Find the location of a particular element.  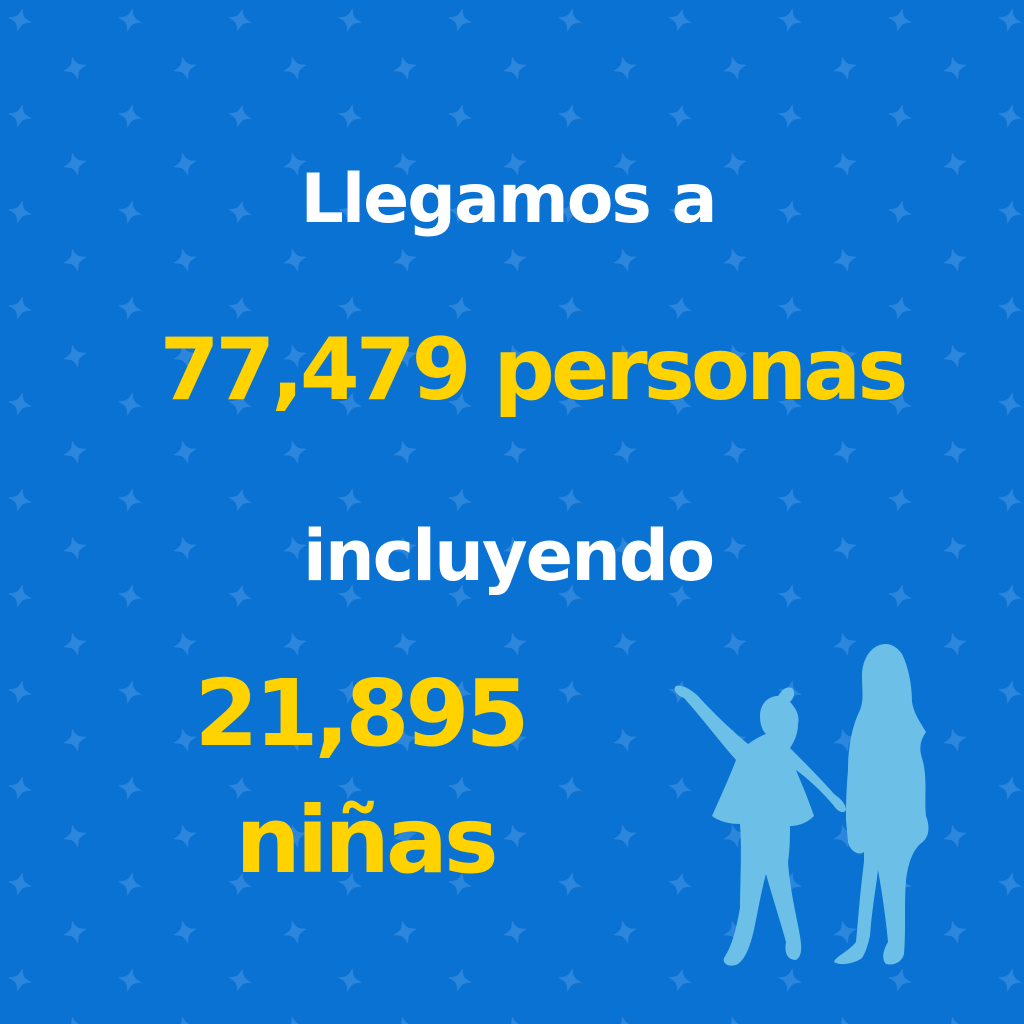

children-silhouette-icon is located at coordinates (801, 805).